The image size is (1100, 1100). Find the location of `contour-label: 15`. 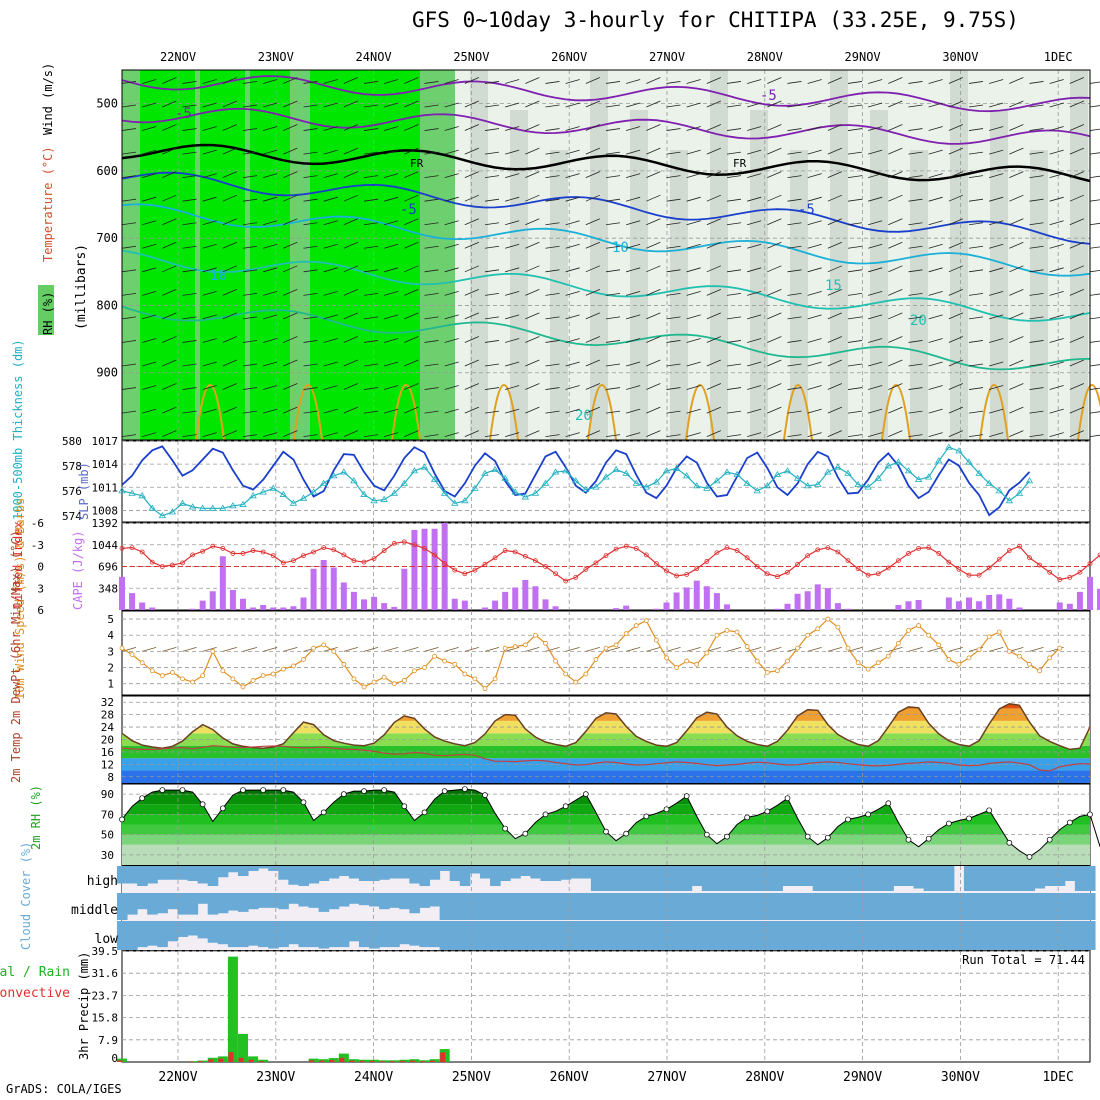

contour-label: 15 is located at coordinates (833, 286).